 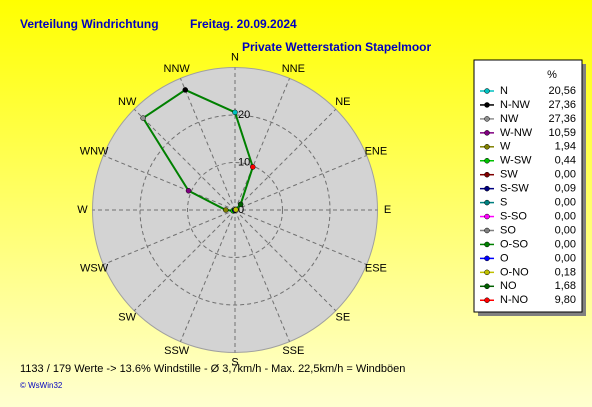 I want to click on legend-name: O-NO, so click(x=514, y=272).